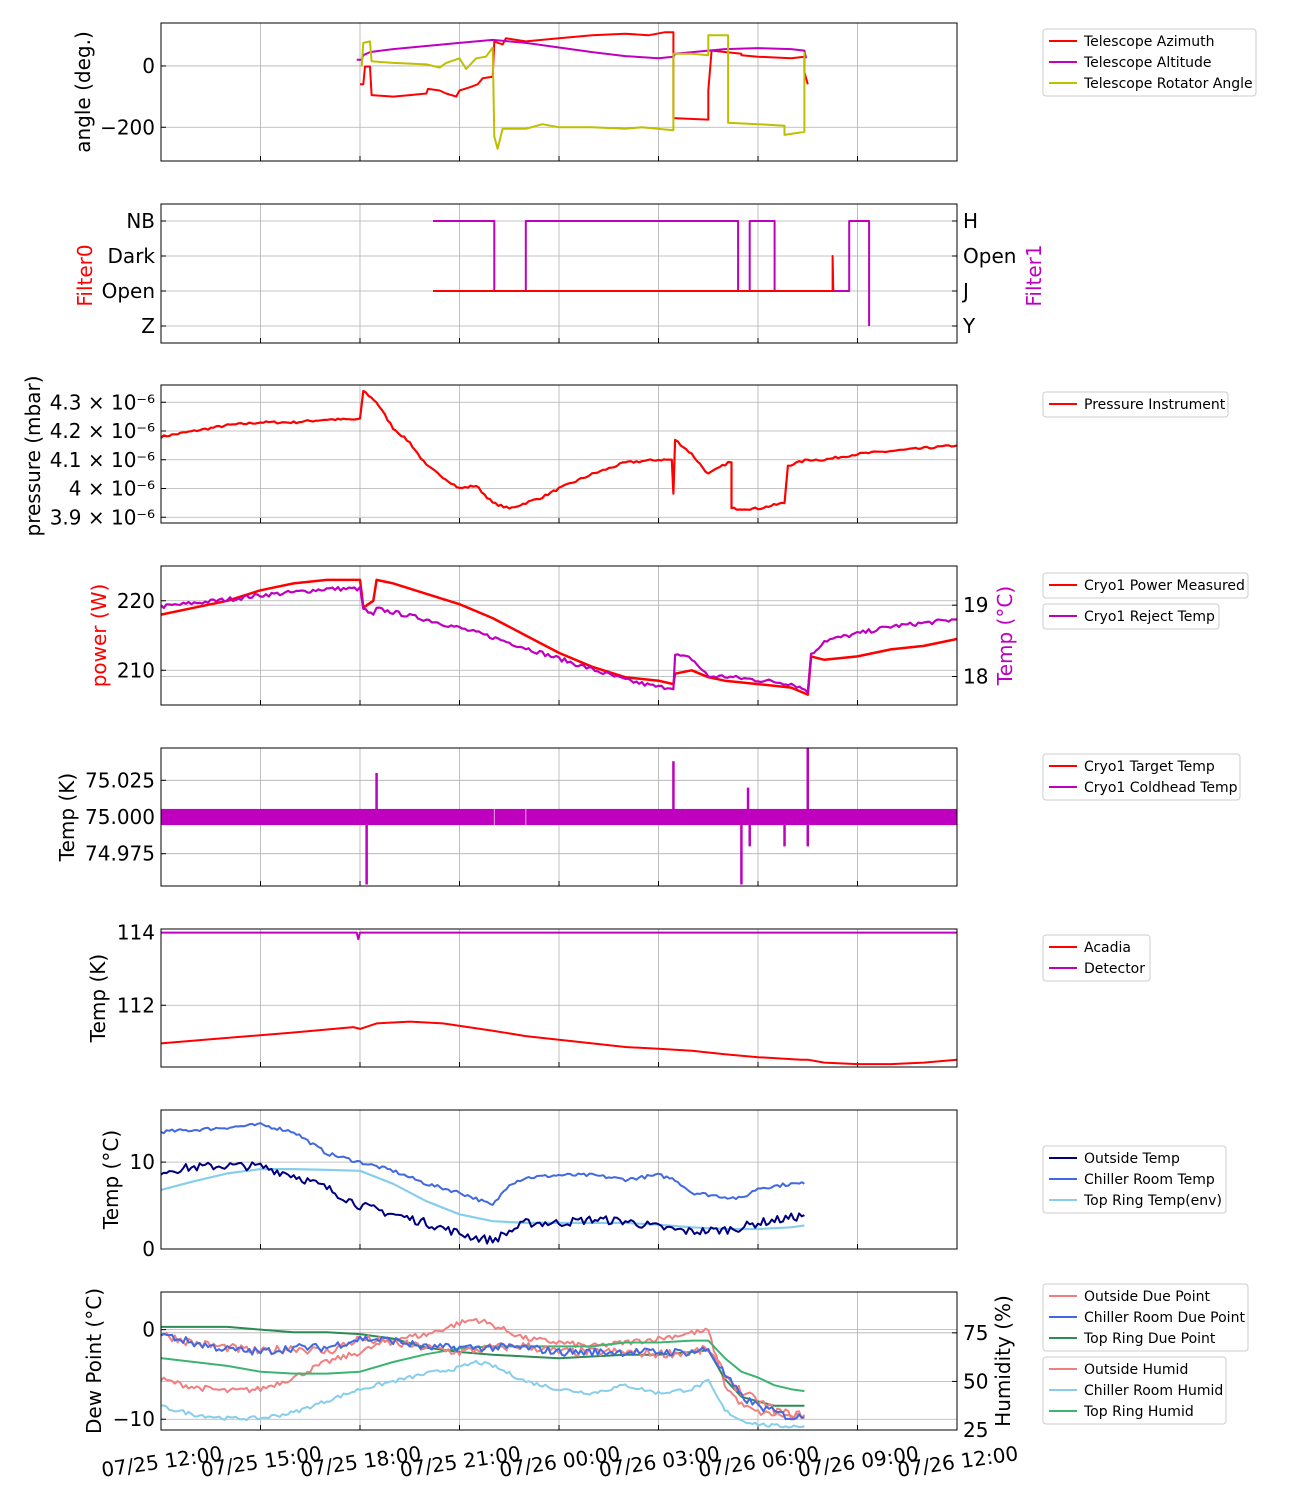  Describe the element at coordinates (1136, 1370) in the screenshot. I see `legend-label: Outside Humid` at that location.